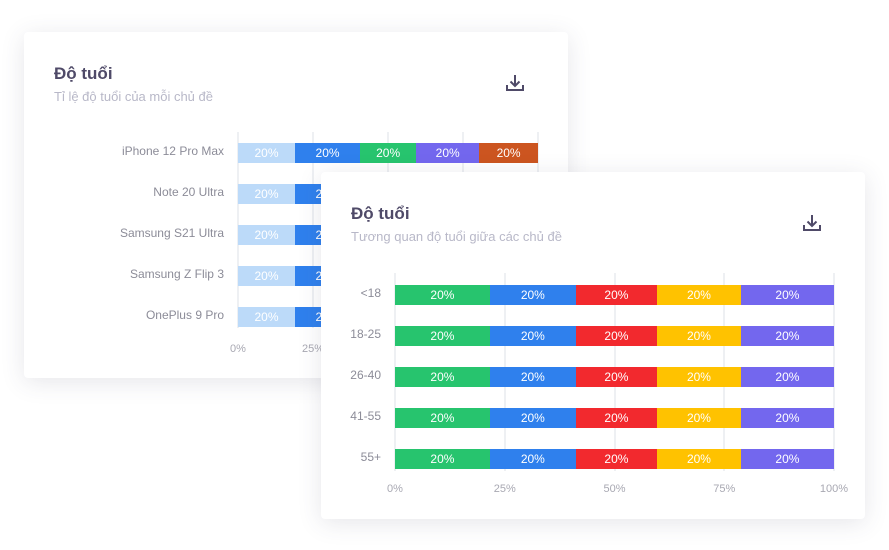 This screenshot has height=550, width=889. What do you see at coordinates (365, 334) in the screenshot?
I see `category-label: 18-25` at bounding box center [365, 334].